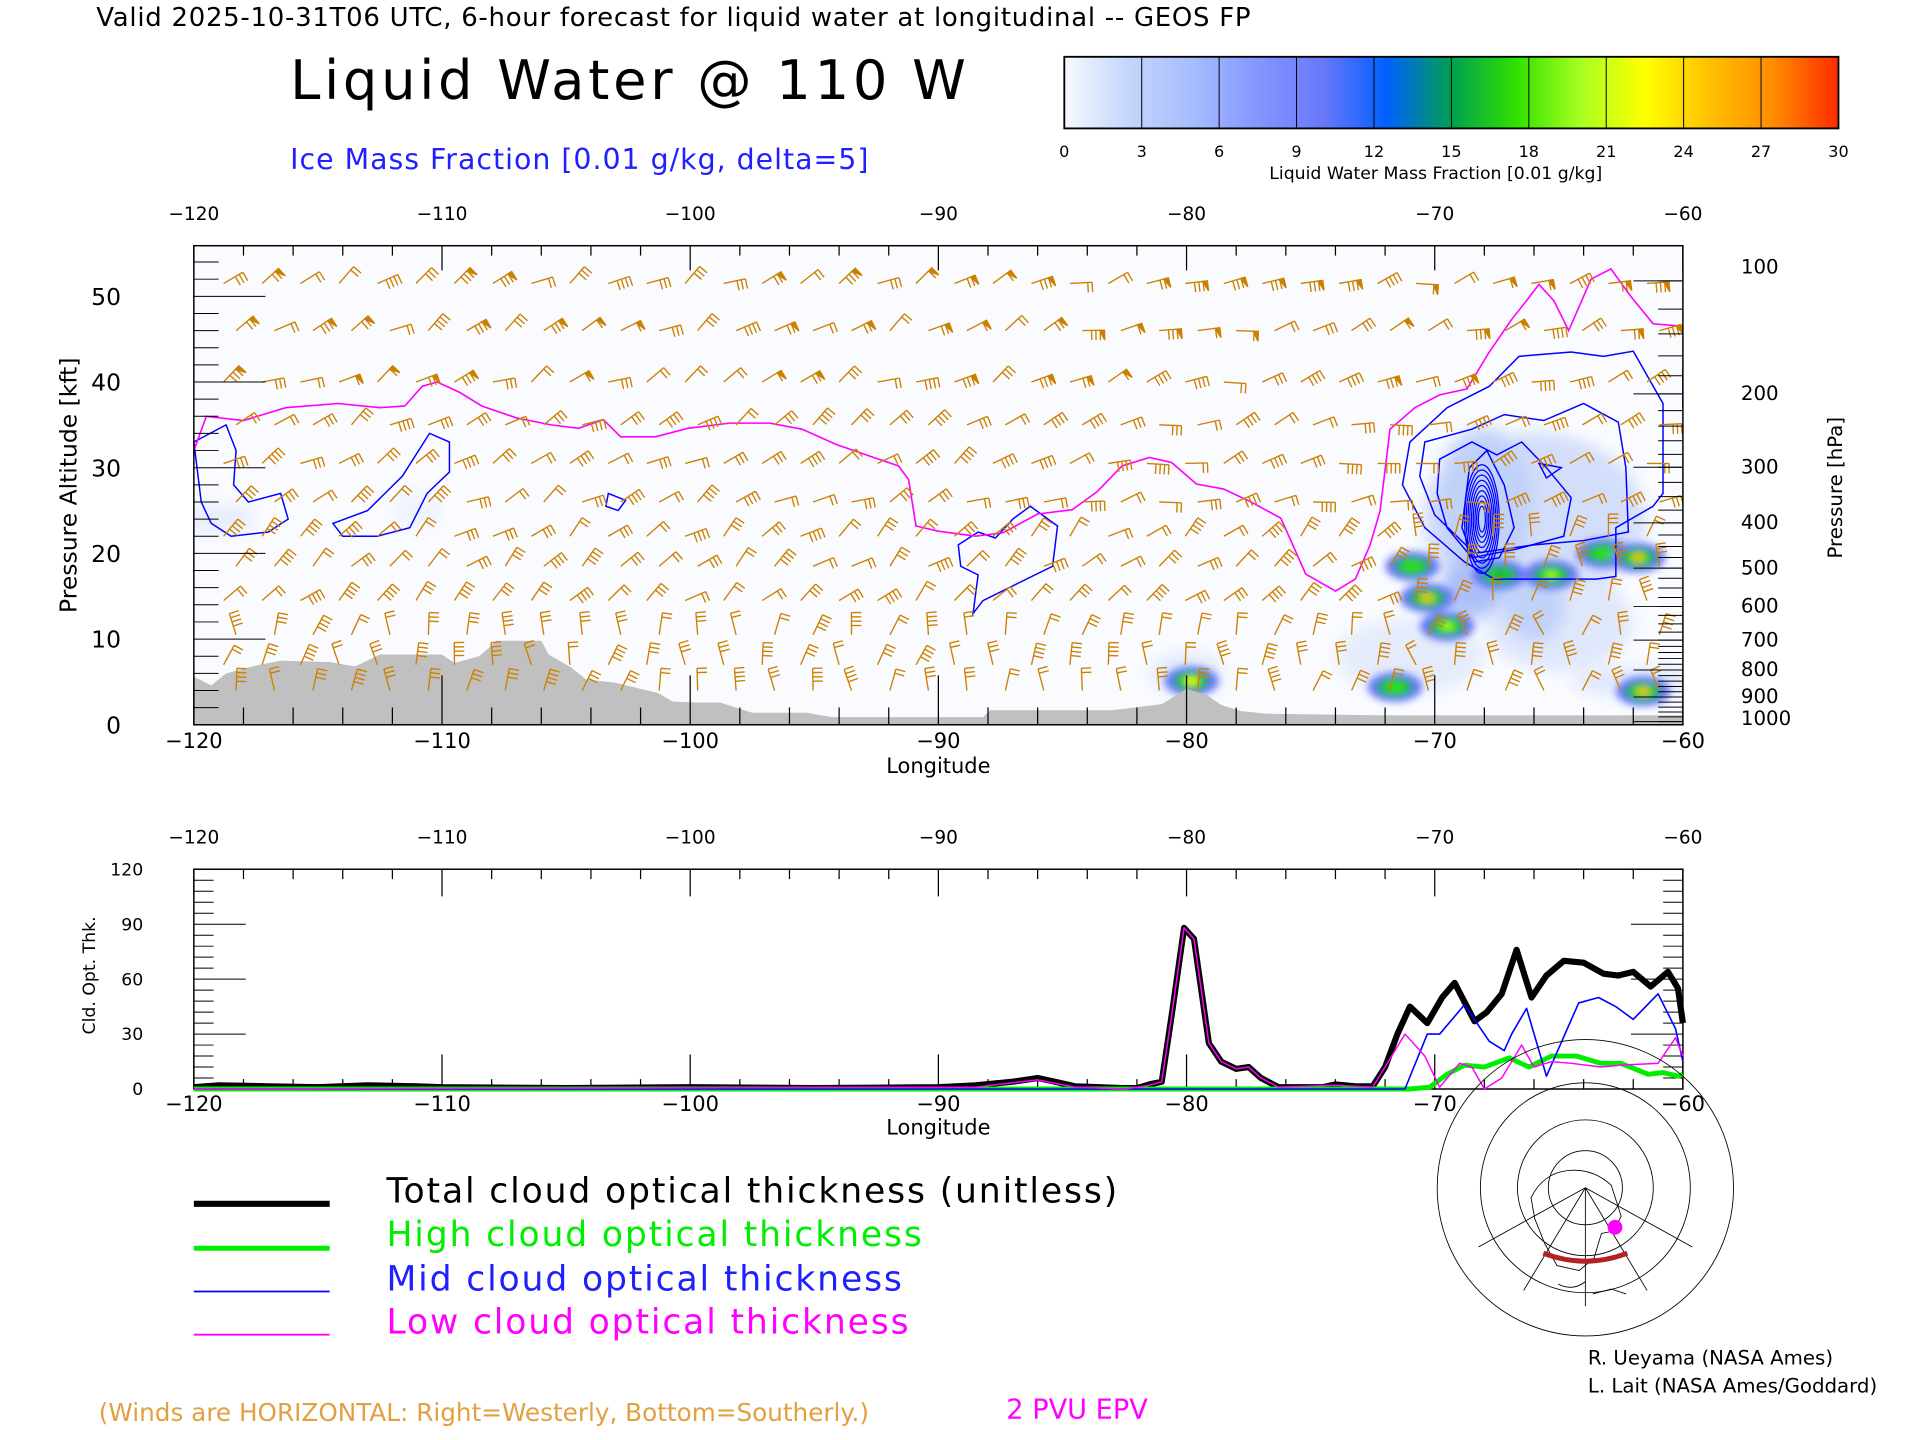 This screenshot has height=1440, width=1920. I want to click on wind-barb-pennant, so click(1513, 282).